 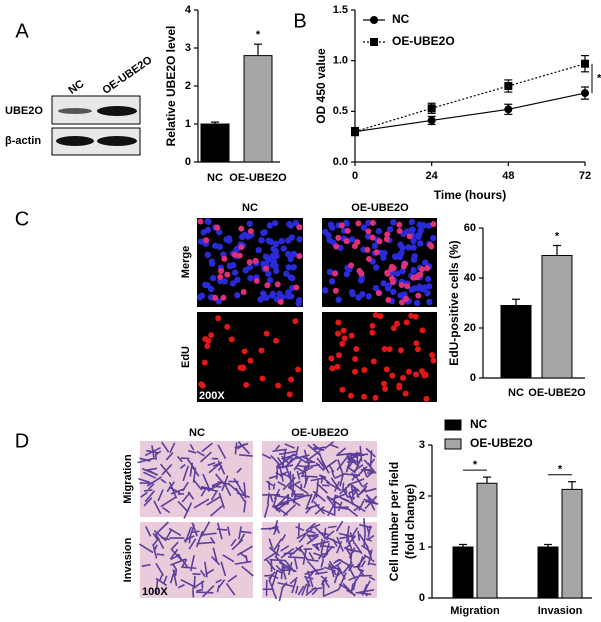 I want to click on y-tick-label: 0, so click(x=422, y=598).